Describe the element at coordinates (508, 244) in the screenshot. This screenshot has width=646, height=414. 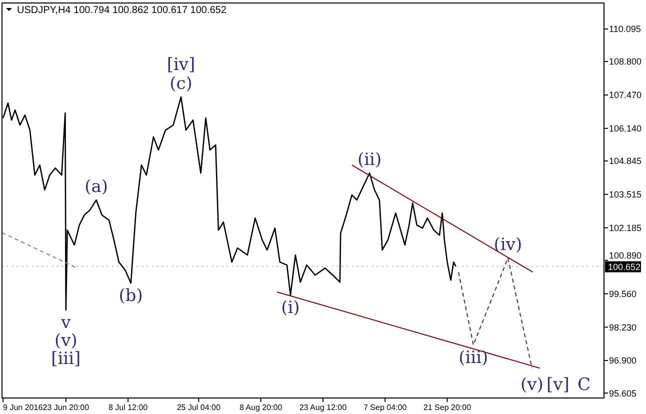
I see `annotation: (iv)` at that location.